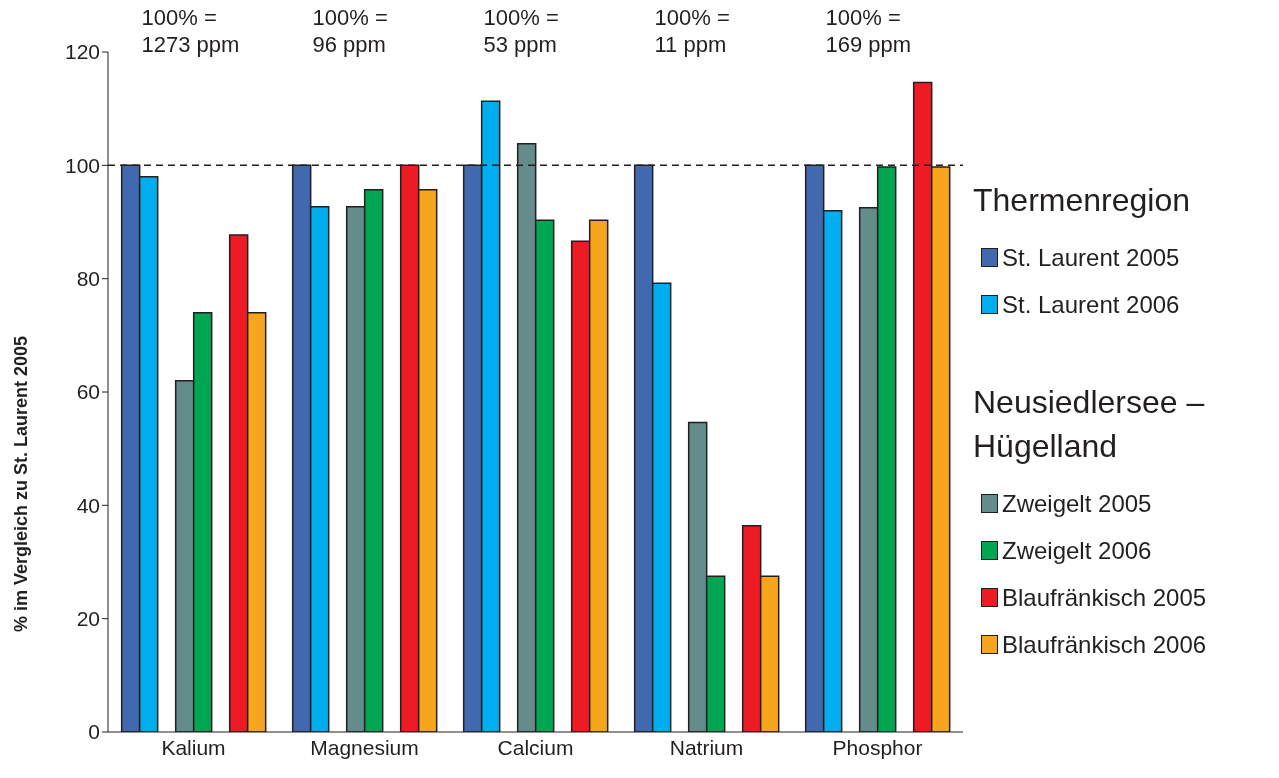  Describe the element at coordinates (88, 279) in the screenshot. I see `y-tick-label: 80` at that location.